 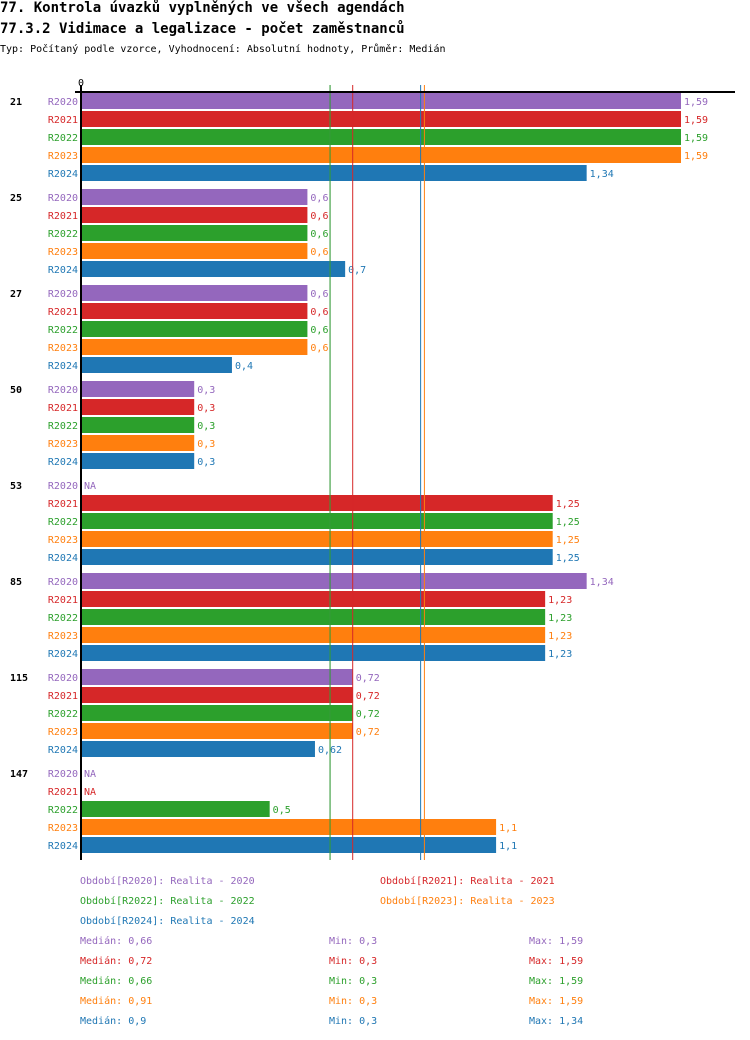 I want to click on legend-text: Realita - 2022, so click(x=212, y=901).